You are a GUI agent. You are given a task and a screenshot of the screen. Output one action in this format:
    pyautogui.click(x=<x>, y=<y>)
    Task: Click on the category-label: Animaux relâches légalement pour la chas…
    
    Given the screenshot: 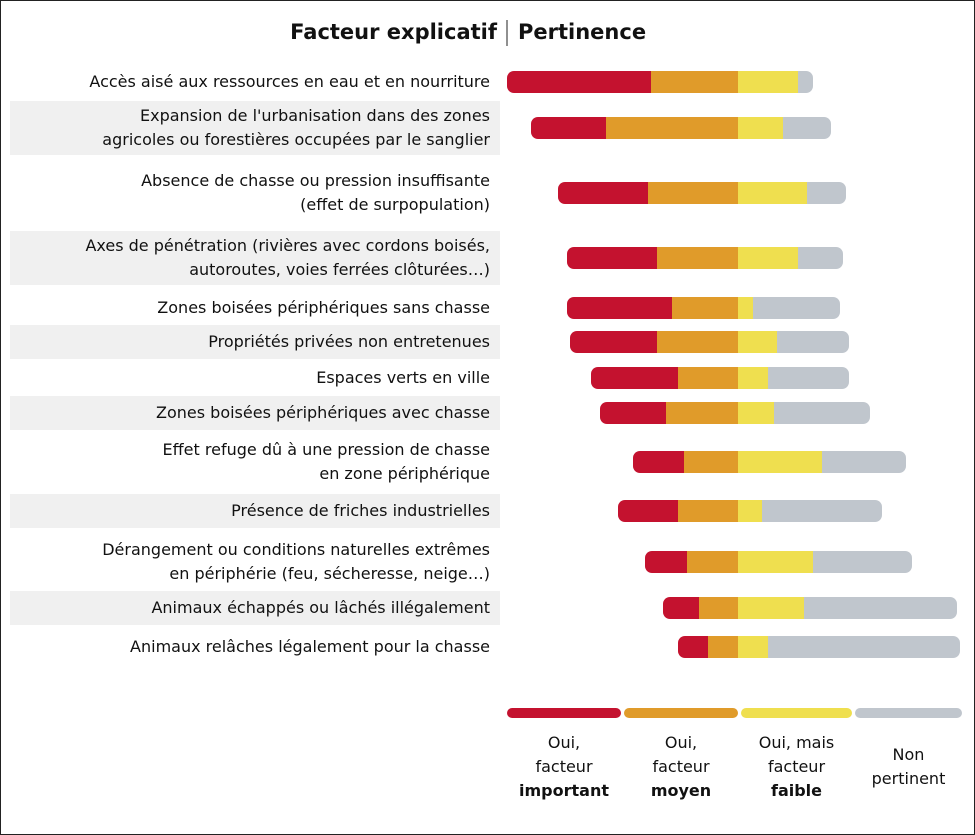 What is the action you would take?
    pyautogui.click(x=310, y=646)
    